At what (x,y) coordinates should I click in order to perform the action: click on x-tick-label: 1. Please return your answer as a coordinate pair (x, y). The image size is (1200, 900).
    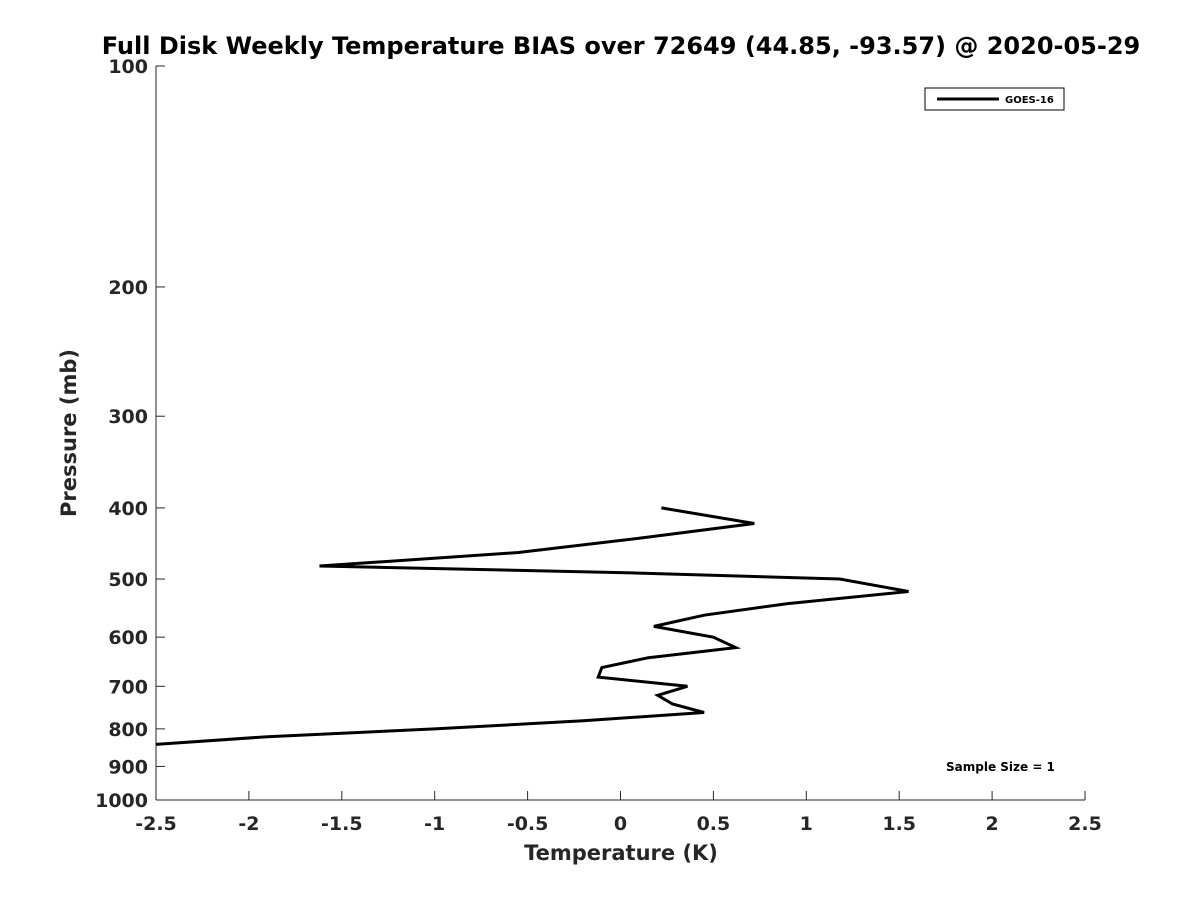
    Looking at the image, I should click on (806, 824).